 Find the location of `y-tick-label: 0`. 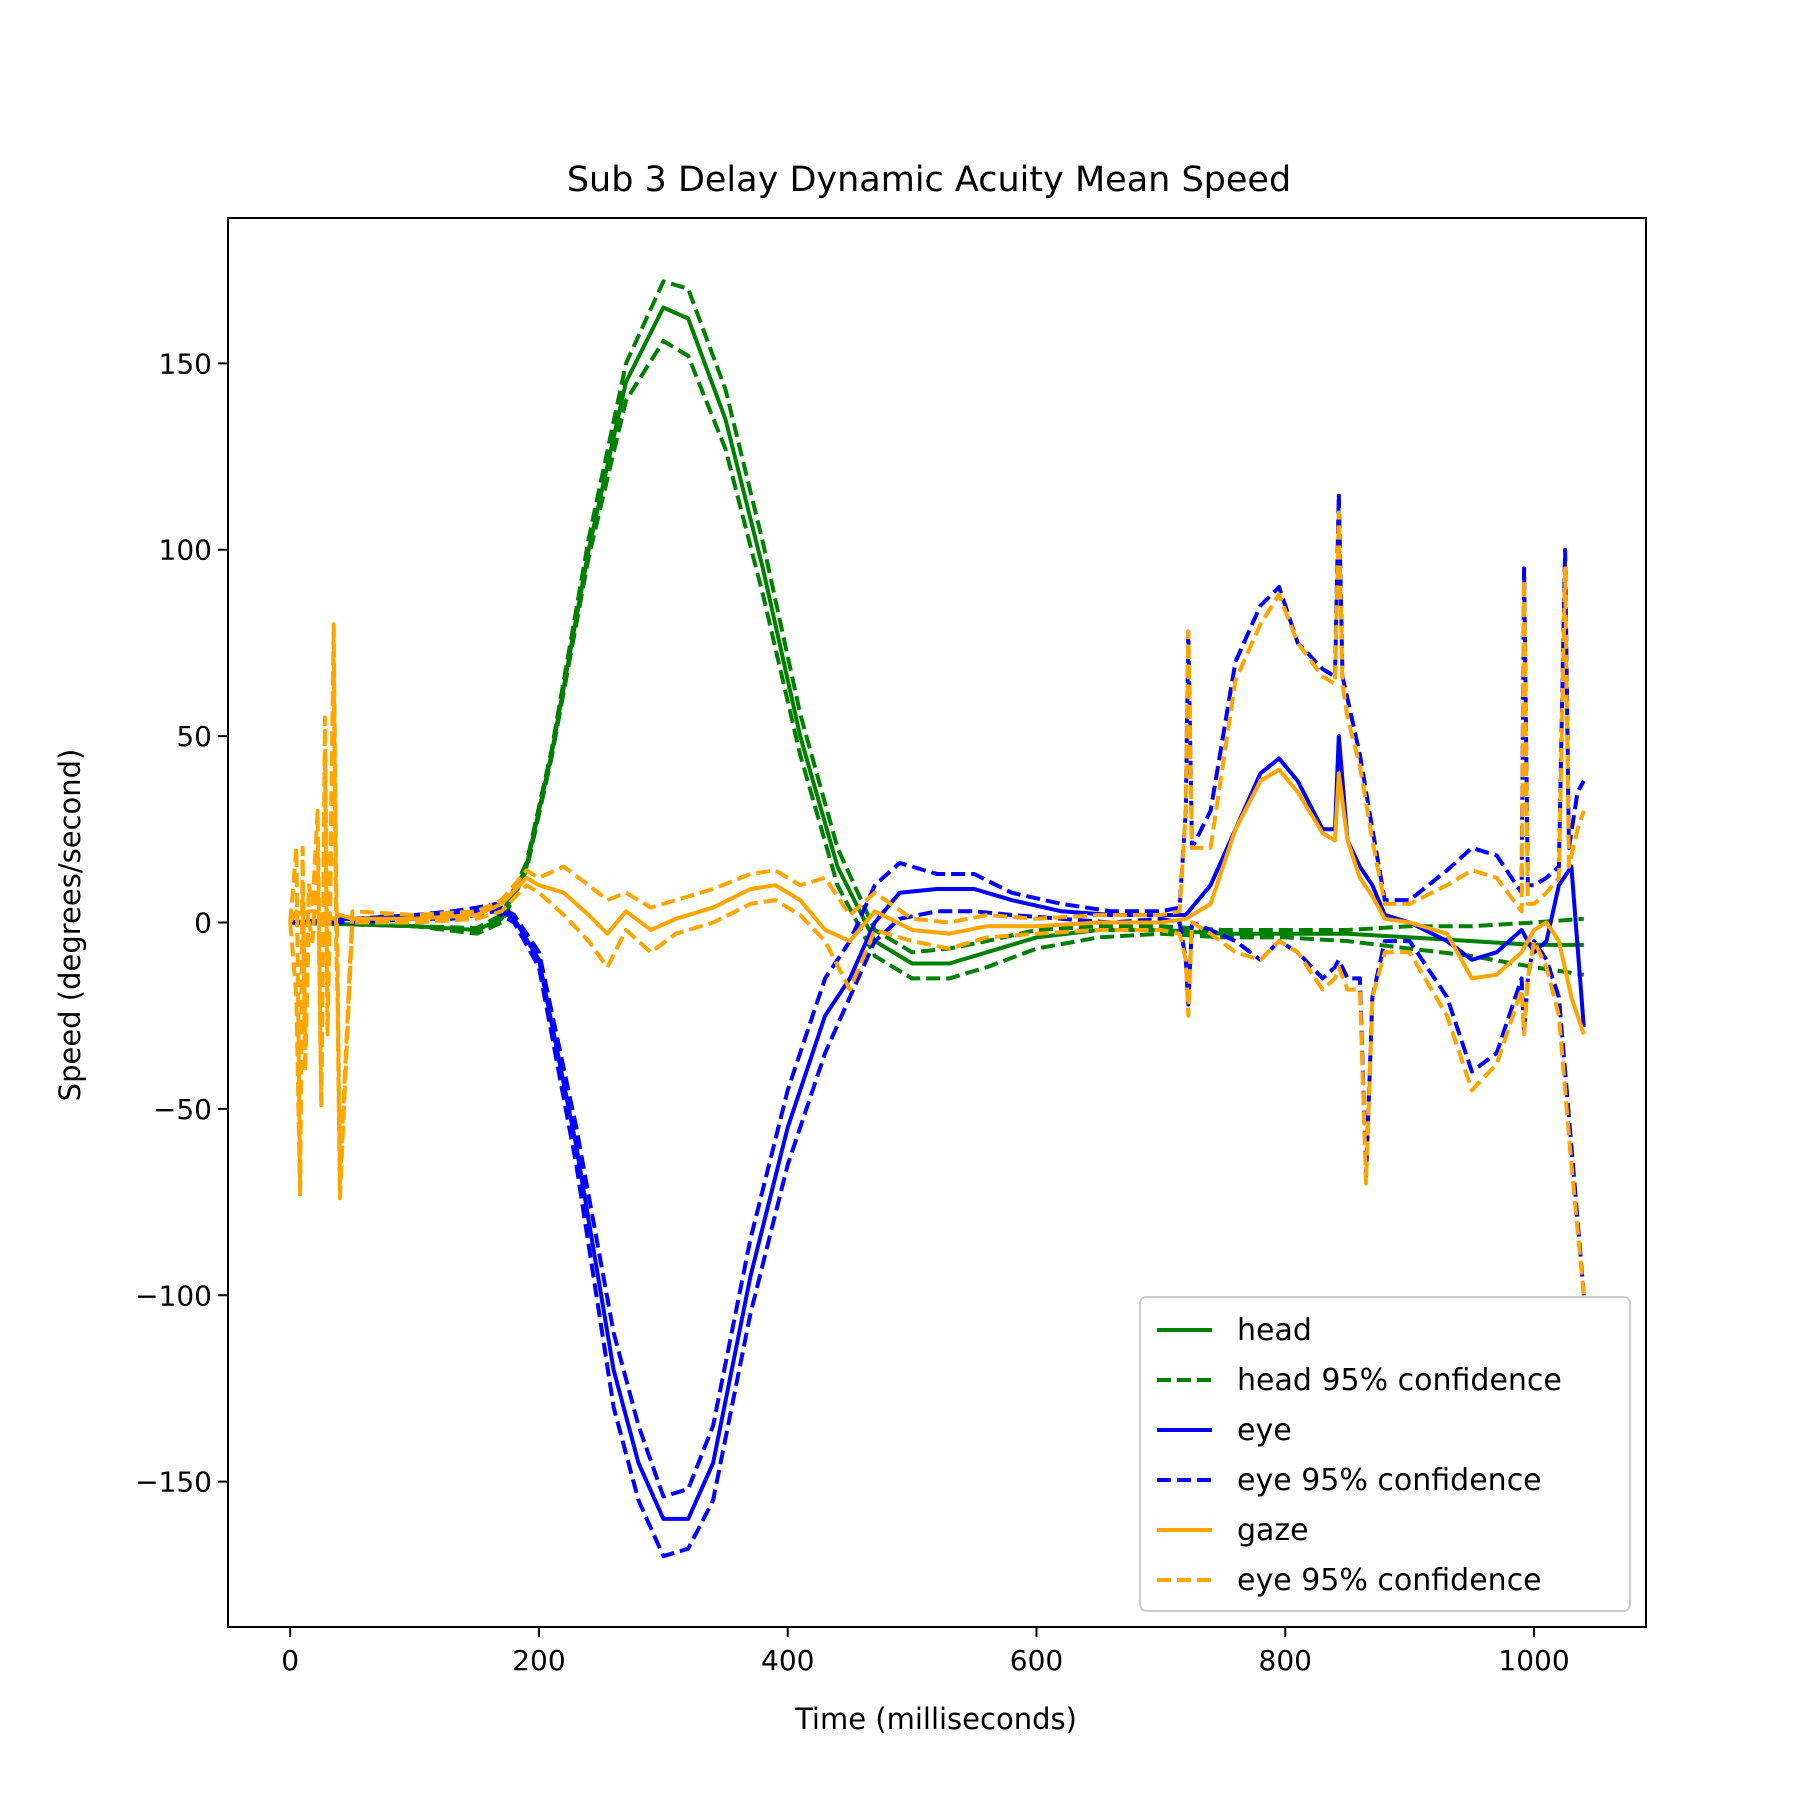

y-tick-label: 0 is located at coordinates (203, 923).